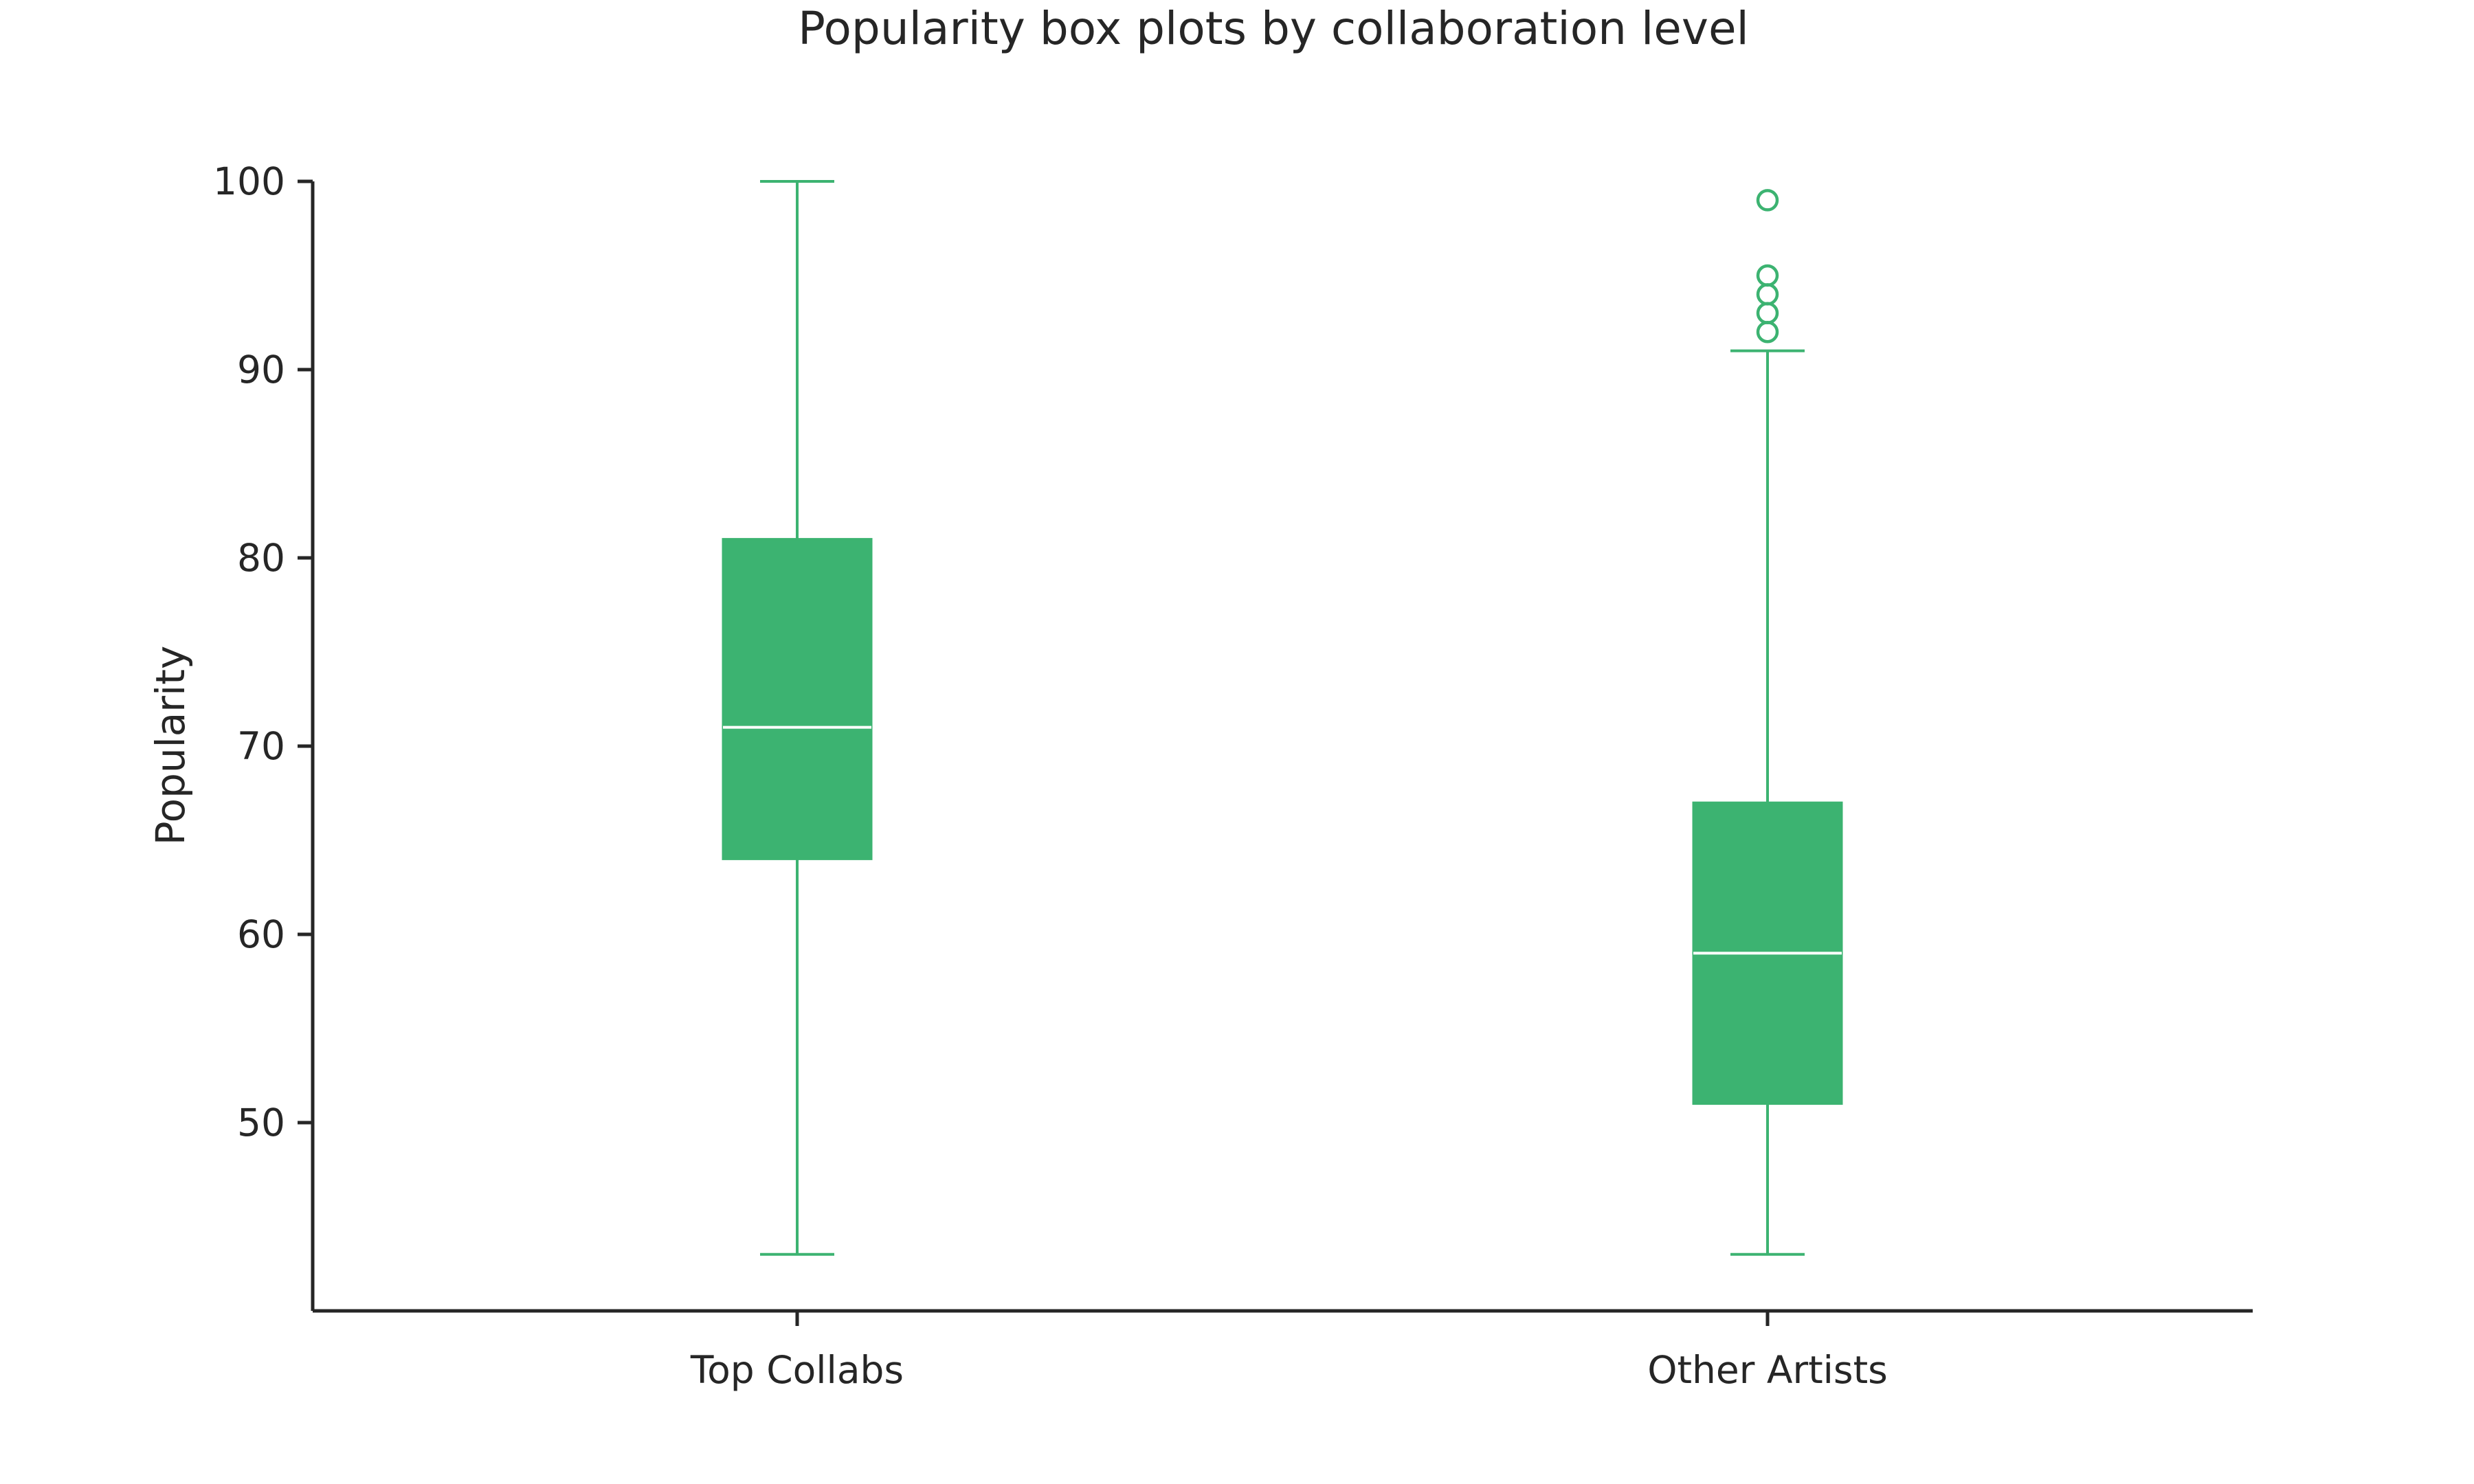  I want to click on y-tick-label: 70, so click(261, 746).